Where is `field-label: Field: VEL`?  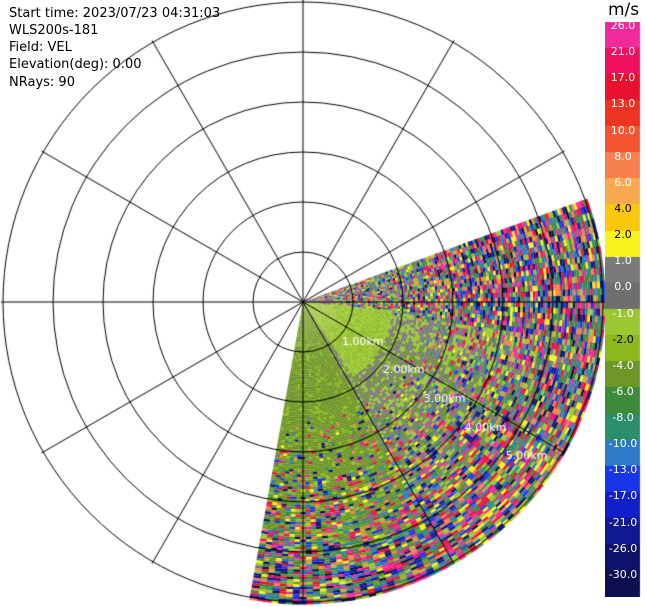
field-label: Field: VEL is located at coordinates (40, 47).